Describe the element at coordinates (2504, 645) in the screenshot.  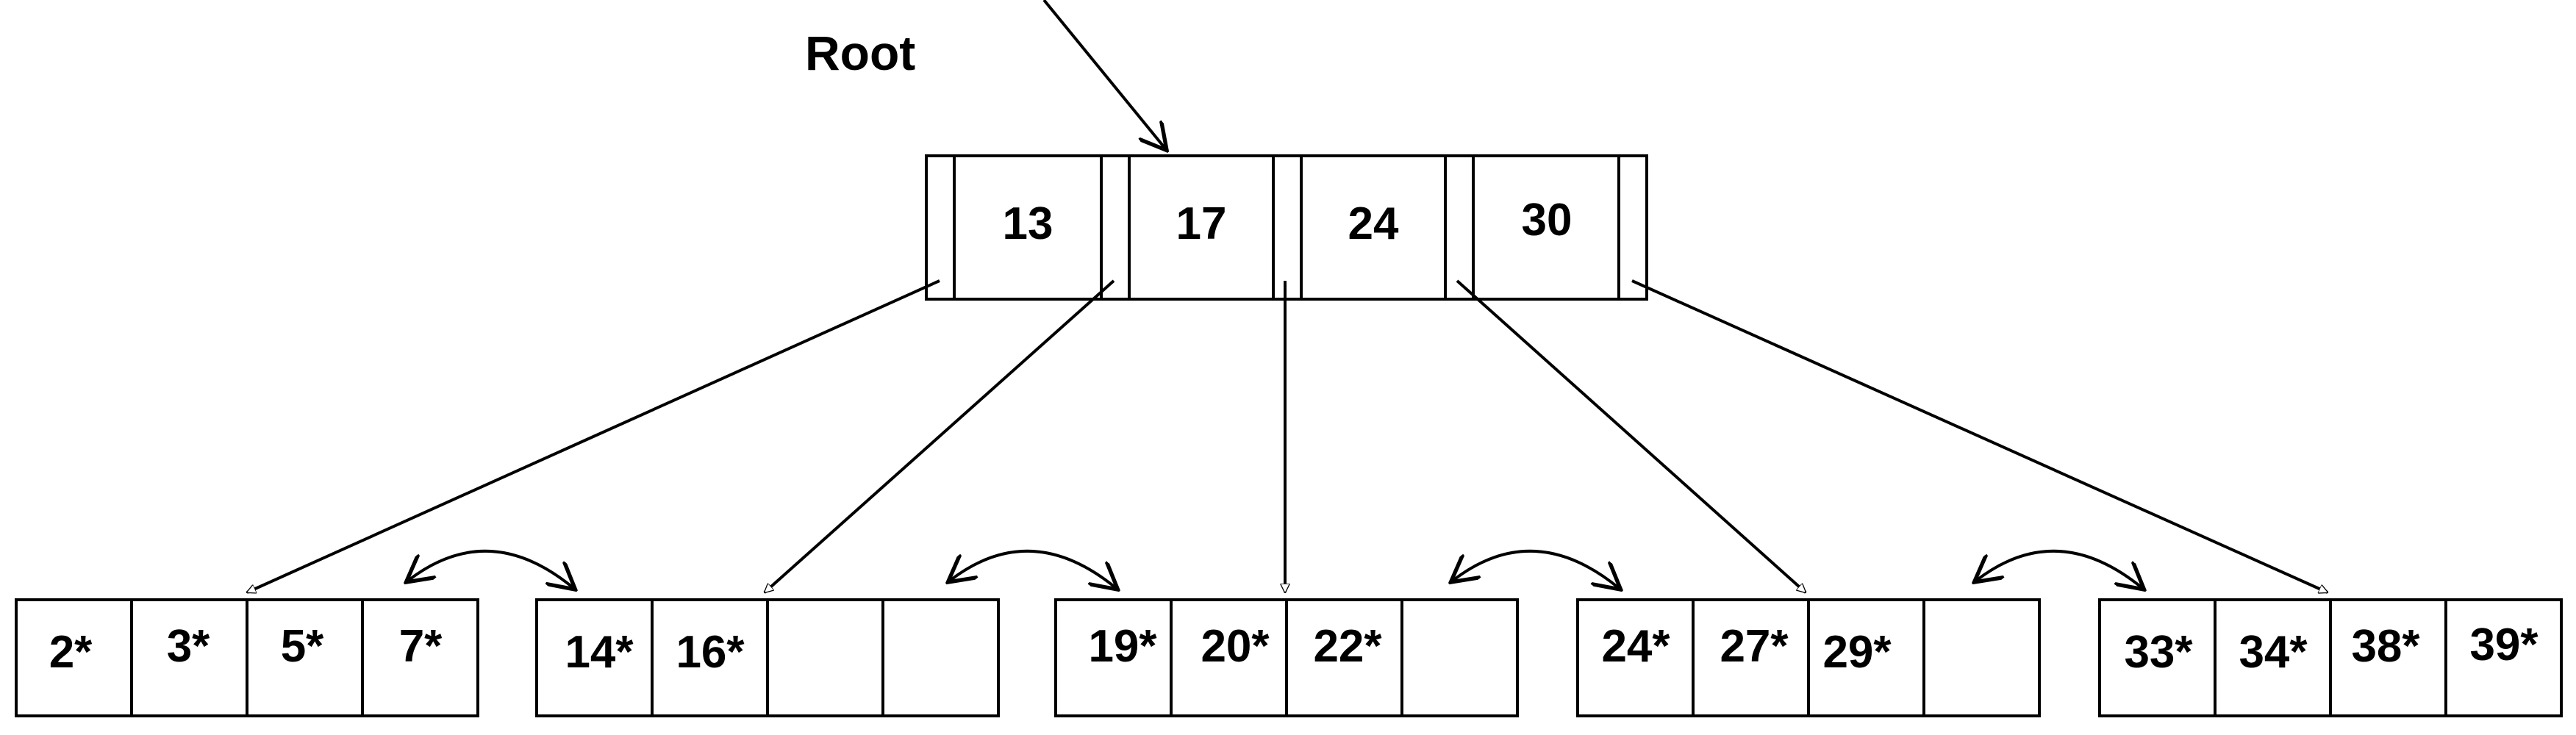
I see `leaf-entry: 39*` at that location.